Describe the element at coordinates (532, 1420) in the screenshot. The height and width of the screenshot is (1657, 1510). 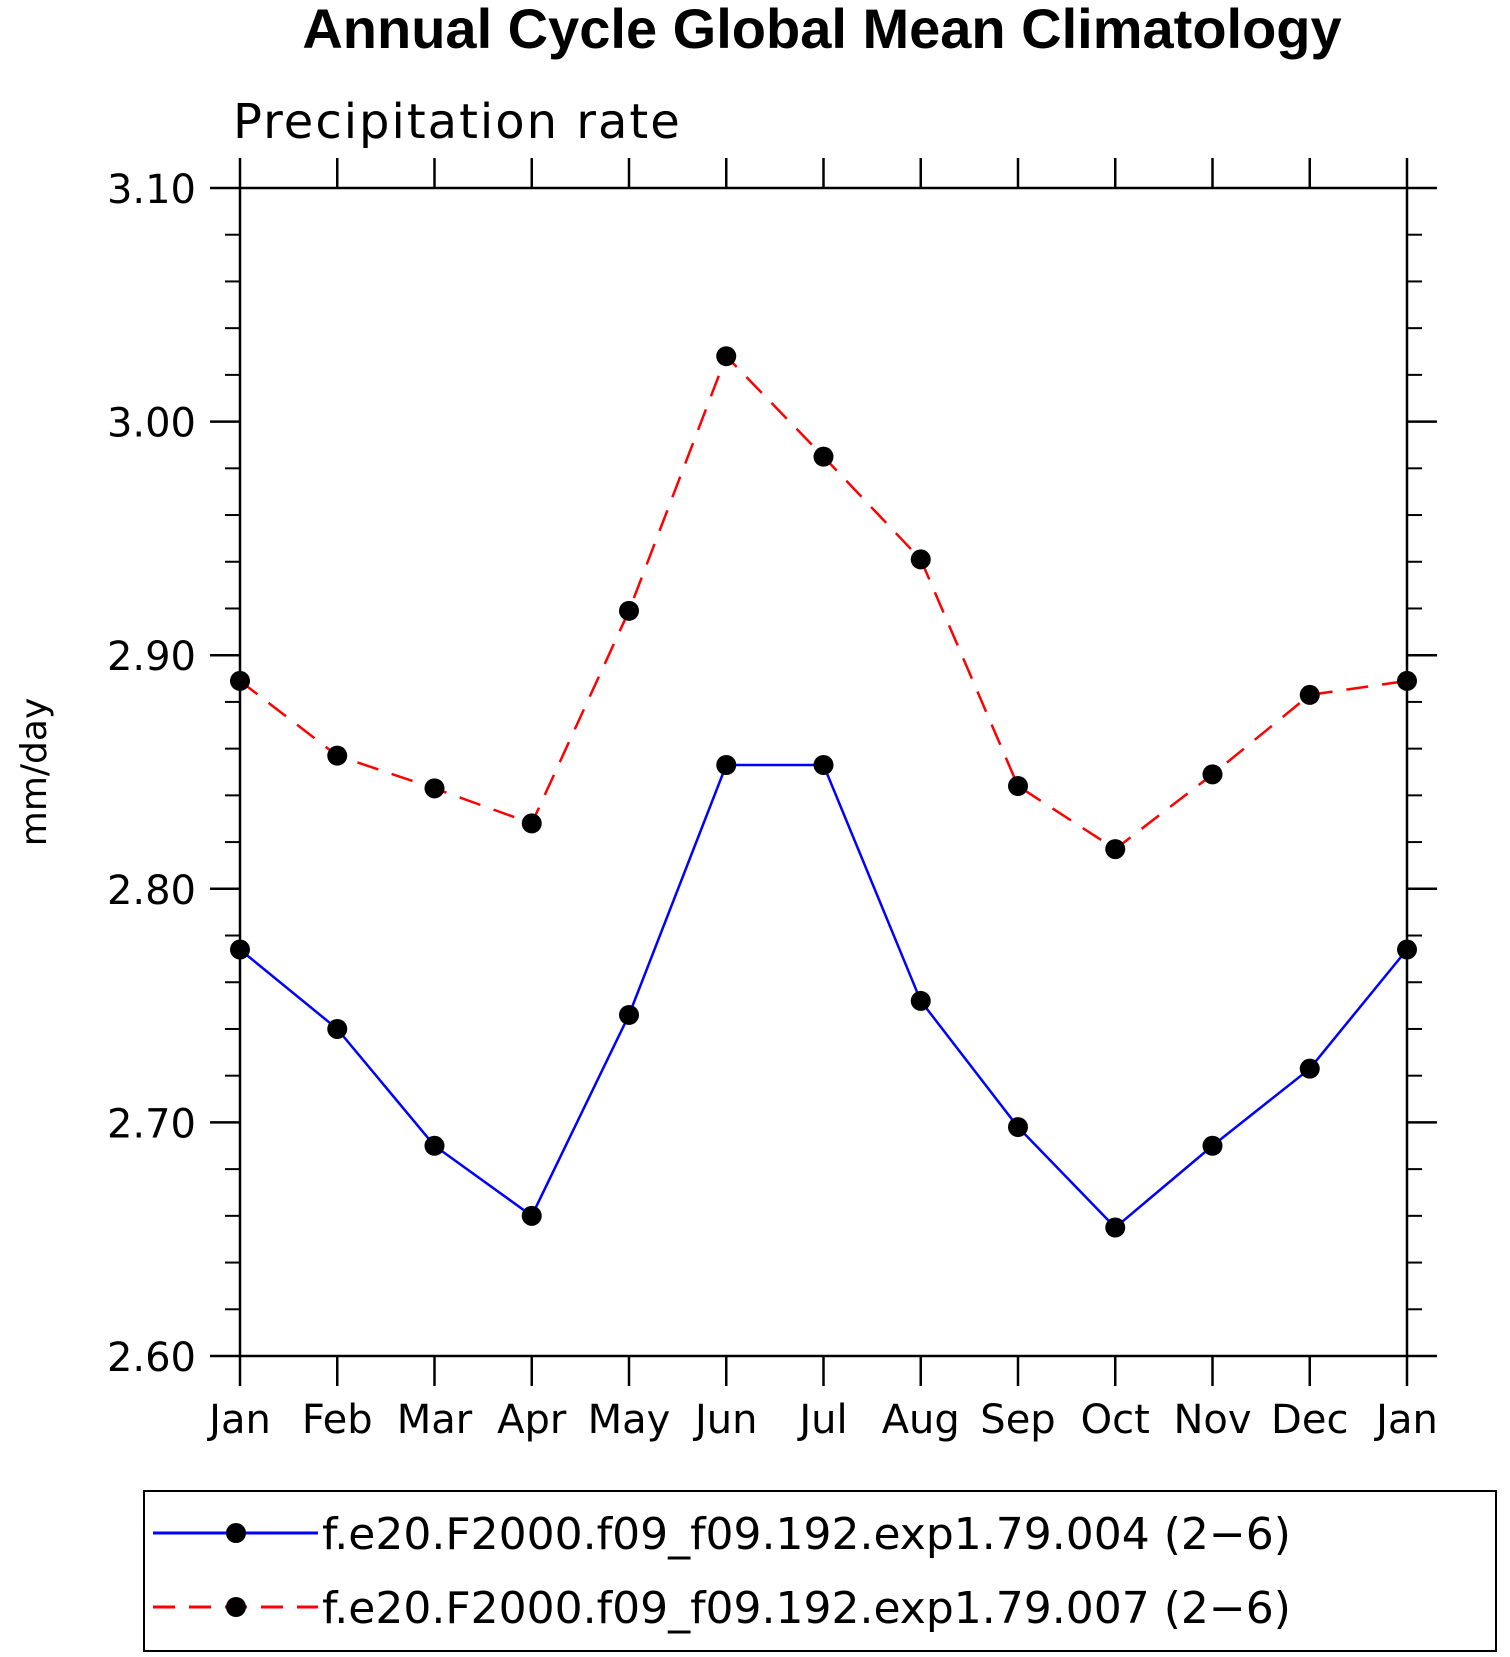
I see `x-tick-label: Apr` at that location.